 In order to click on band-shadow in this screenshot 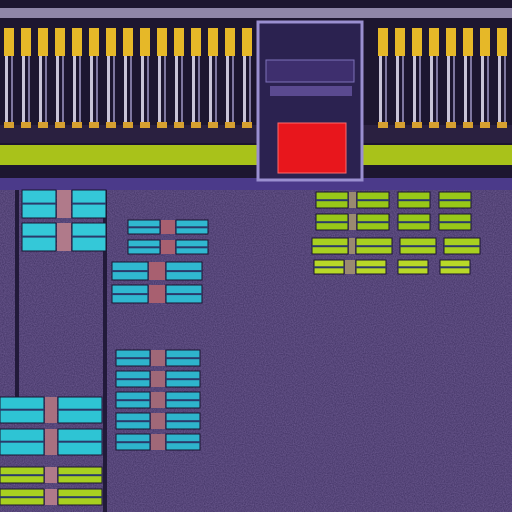, I will do `click(256, 134)`.